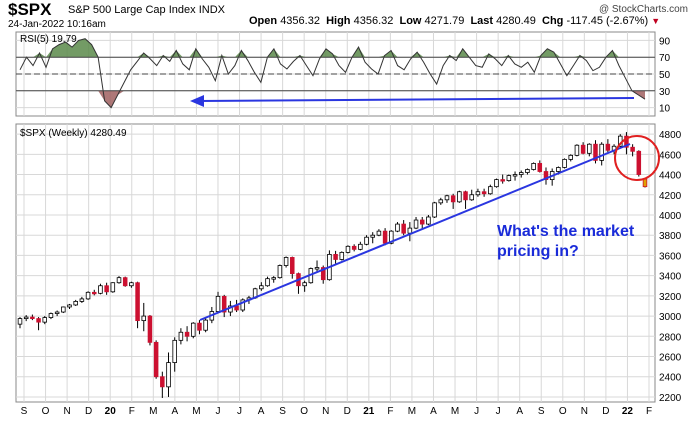 The height and width of the screenshot is (421, 700). Describe the element at coordinates (670, 378) in the screenshot. I see `price-y-tick-label: 2400` at that location.